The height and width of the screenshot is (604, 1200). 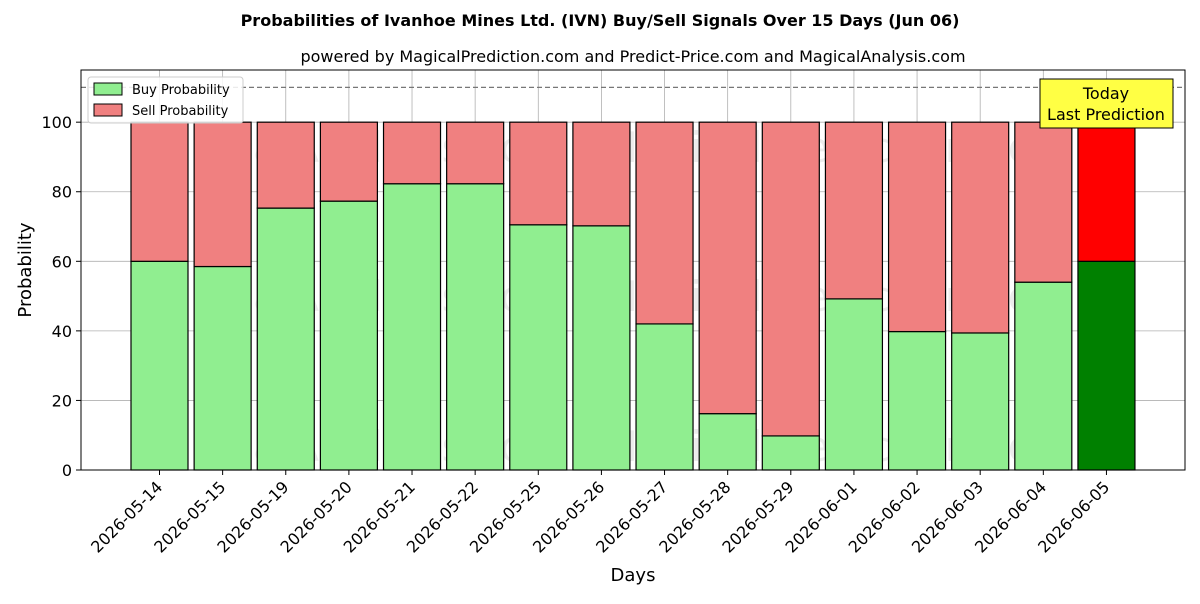 I want to click on y-axis-label: Probability, so click(x=25, y=269).